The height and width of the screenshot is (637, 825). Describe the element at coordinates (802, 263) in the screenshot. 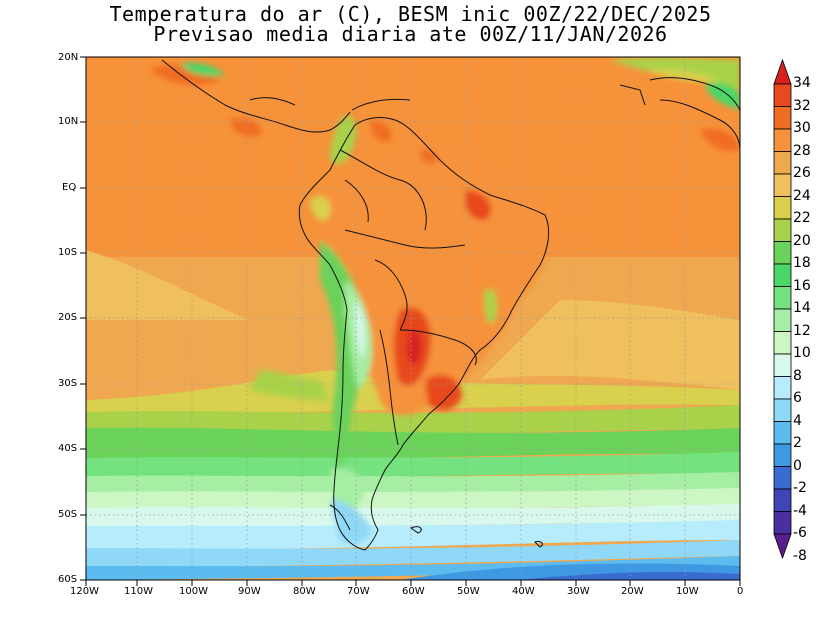

I see `colorbar-label: 18` at that location.